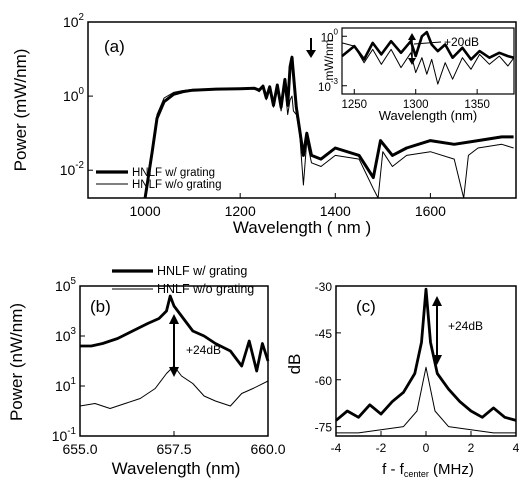  Describe the element at coordinates (114, 46) in the screenshot. I see `panel-a-label: (a)` at that location.